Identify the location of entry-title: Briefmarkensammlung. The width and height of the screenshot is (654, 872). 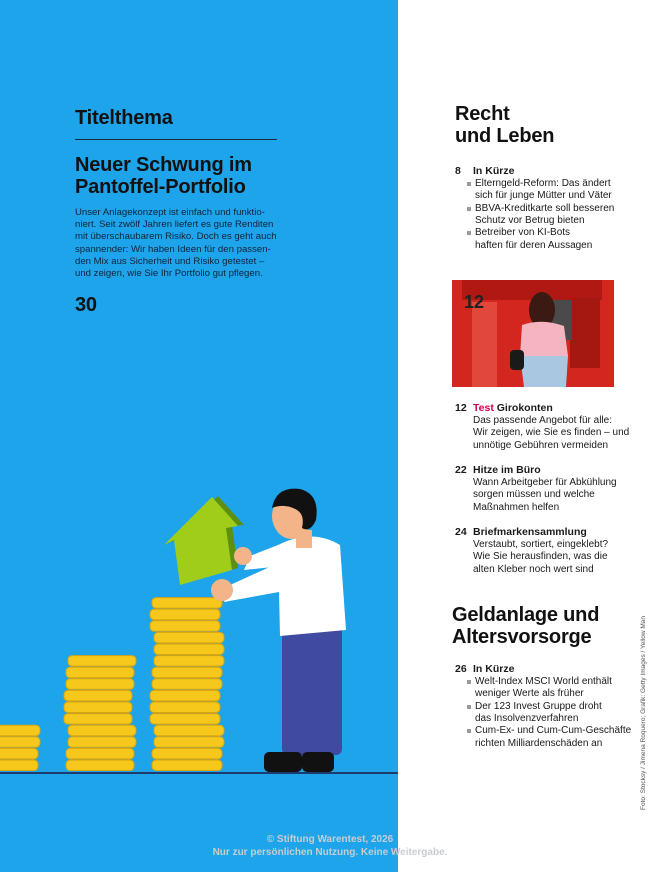
(530, 532).